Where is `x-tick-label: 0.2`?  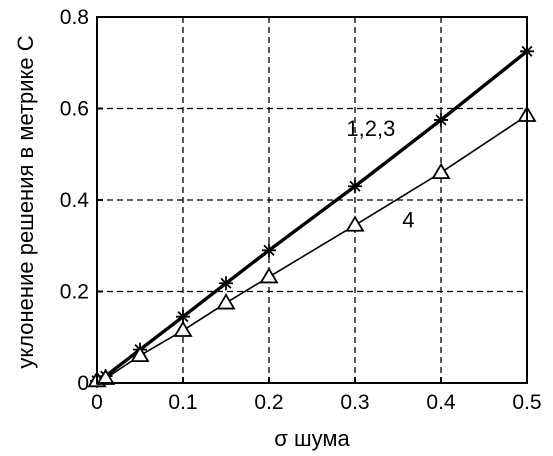
x-tick-label: 0.2 is located at coordinates (268, 402).